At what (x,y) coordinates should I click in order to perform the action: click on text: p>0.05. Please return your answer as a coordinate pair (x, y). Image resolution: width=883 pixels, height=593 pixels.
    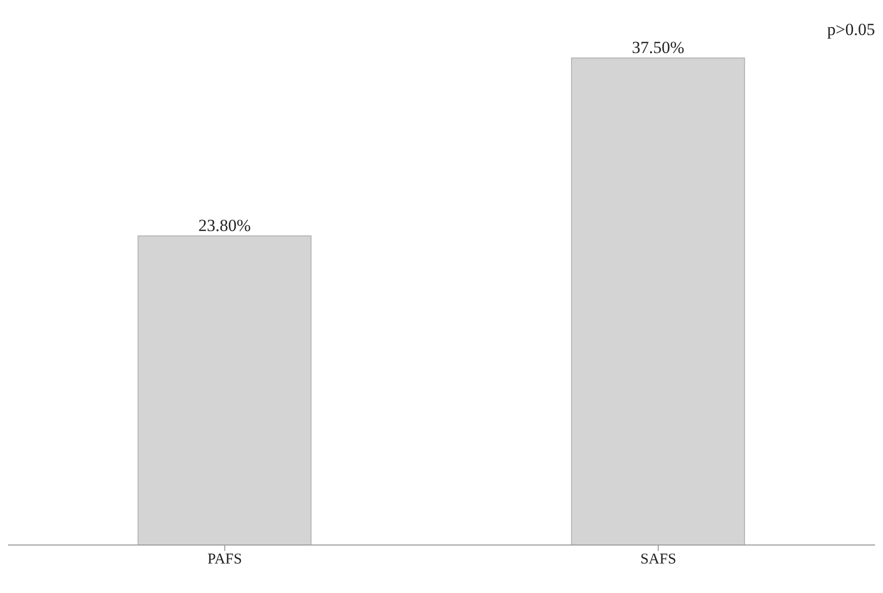
    Looking at the image, I should click on (851, 30).